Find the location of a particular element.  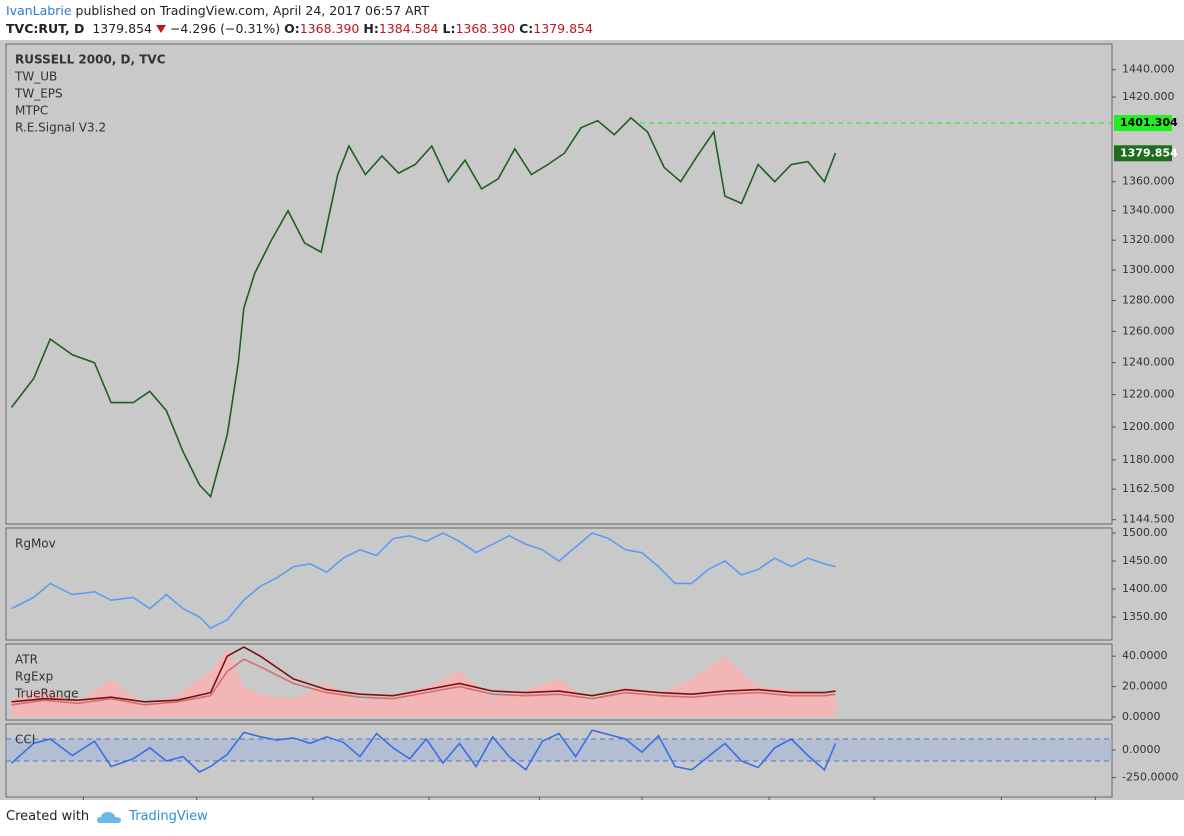

pane-label: ATR is located at coordinates (26, 660).